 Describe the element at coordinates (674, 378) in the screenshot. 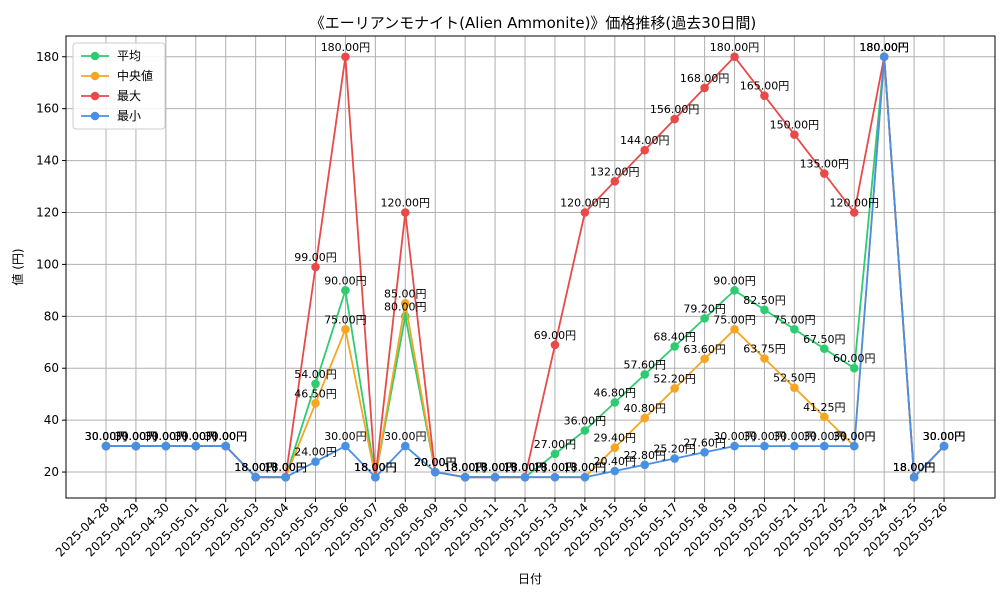

I see `data-label: 52.20円` at that location.